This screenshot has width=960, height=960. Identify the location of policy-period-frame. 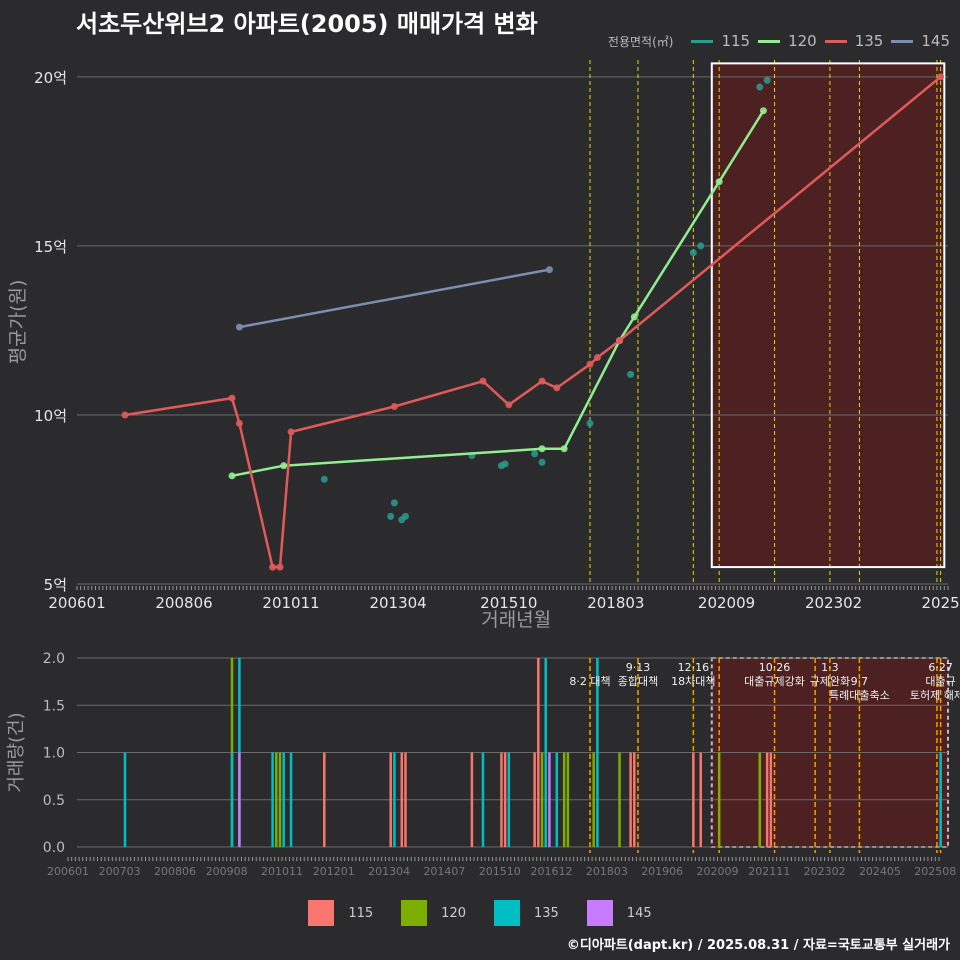
(828, 315).